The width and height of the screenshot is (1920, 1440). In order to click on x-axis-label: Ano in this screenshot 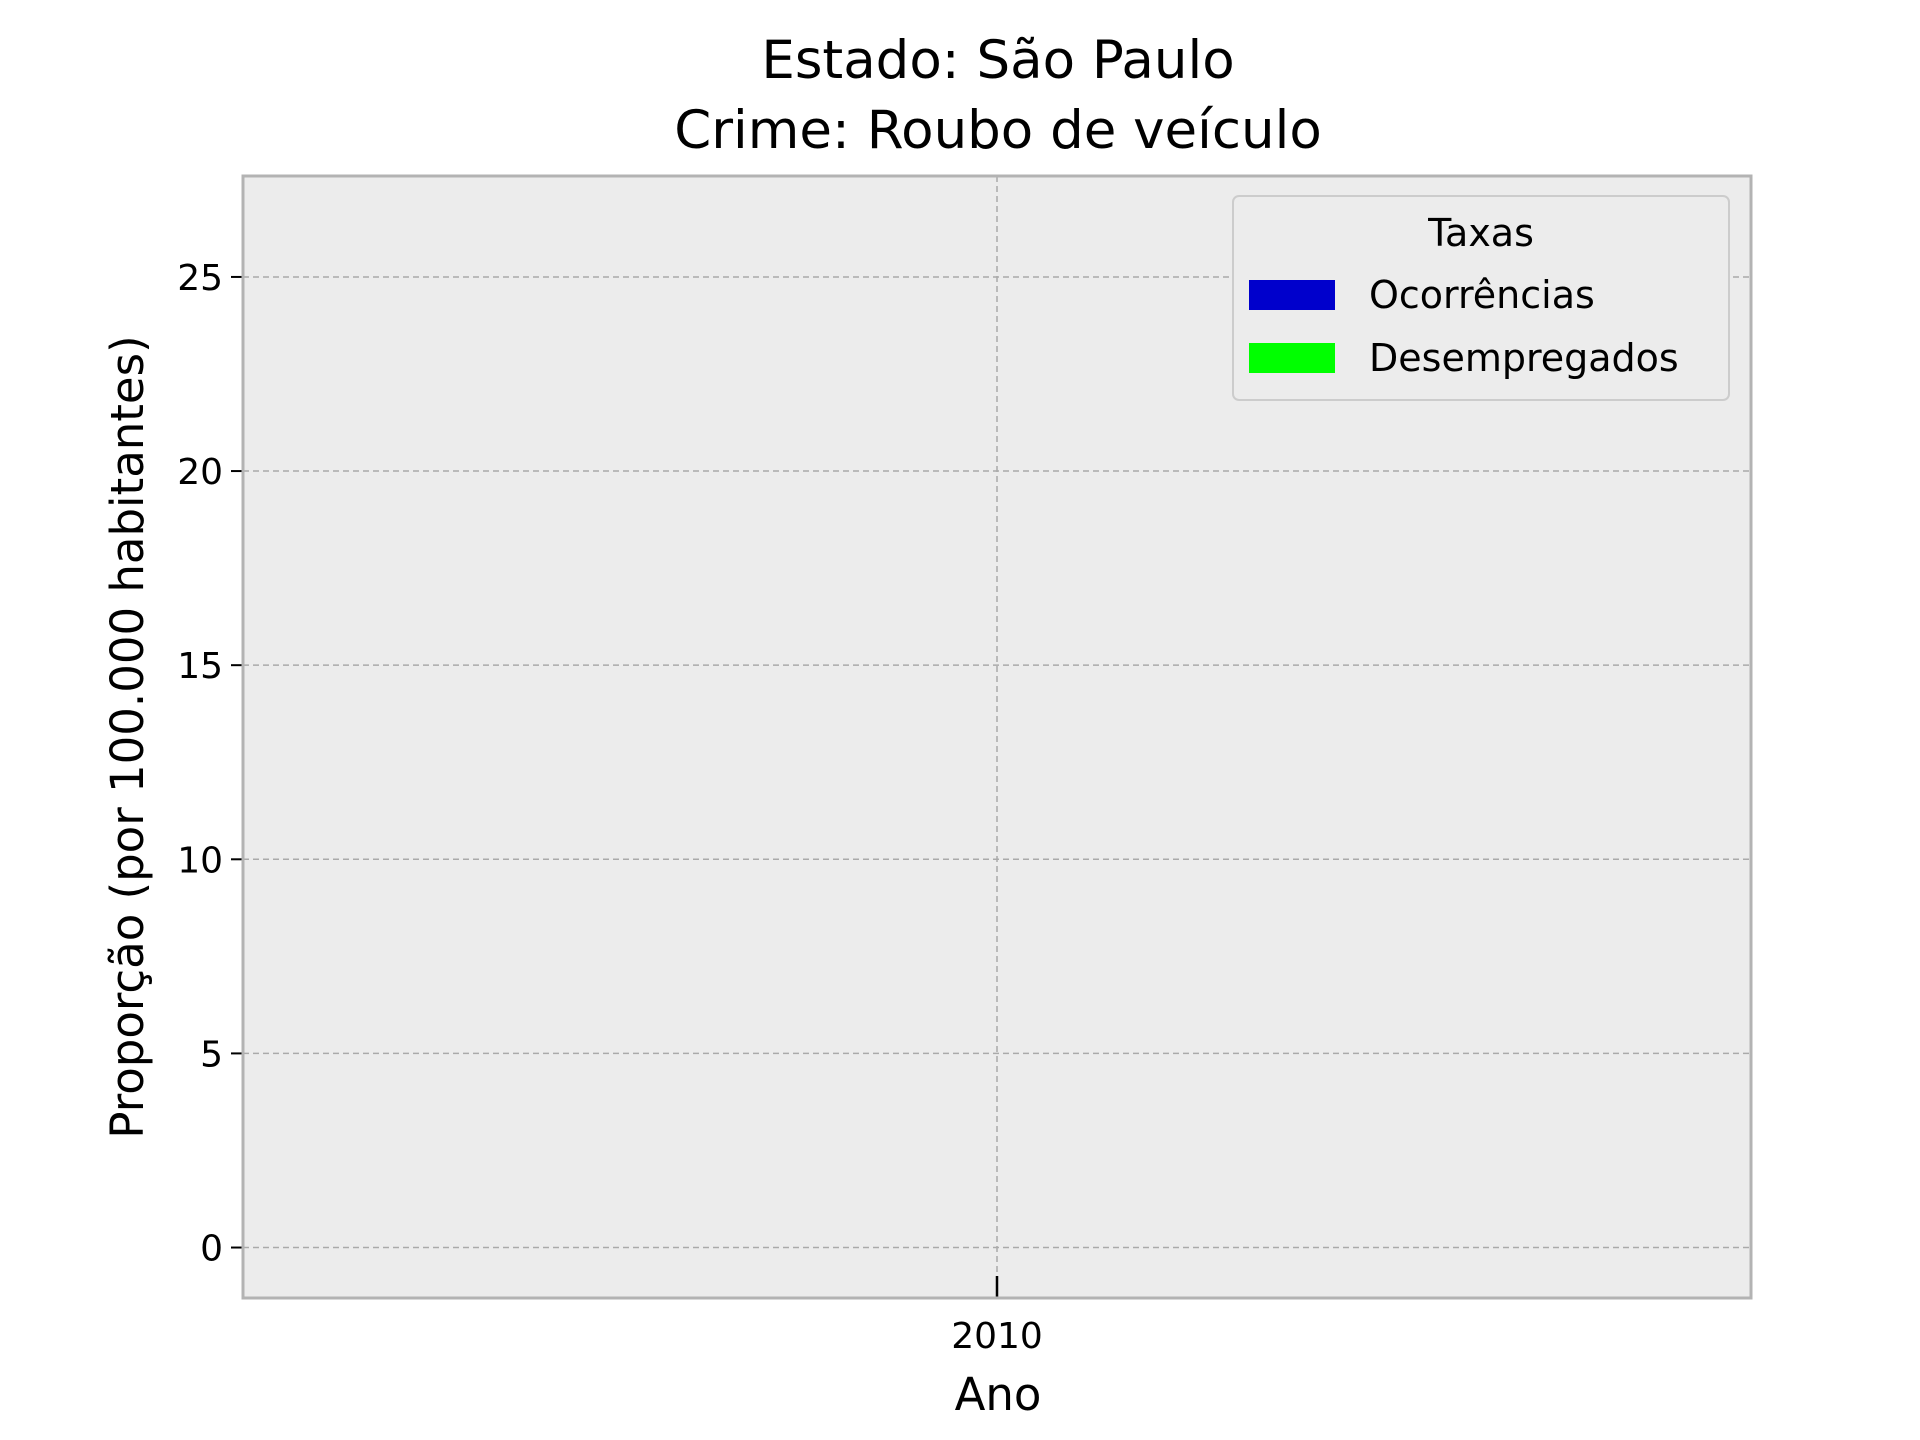, I will do `click(998, 1394)`.